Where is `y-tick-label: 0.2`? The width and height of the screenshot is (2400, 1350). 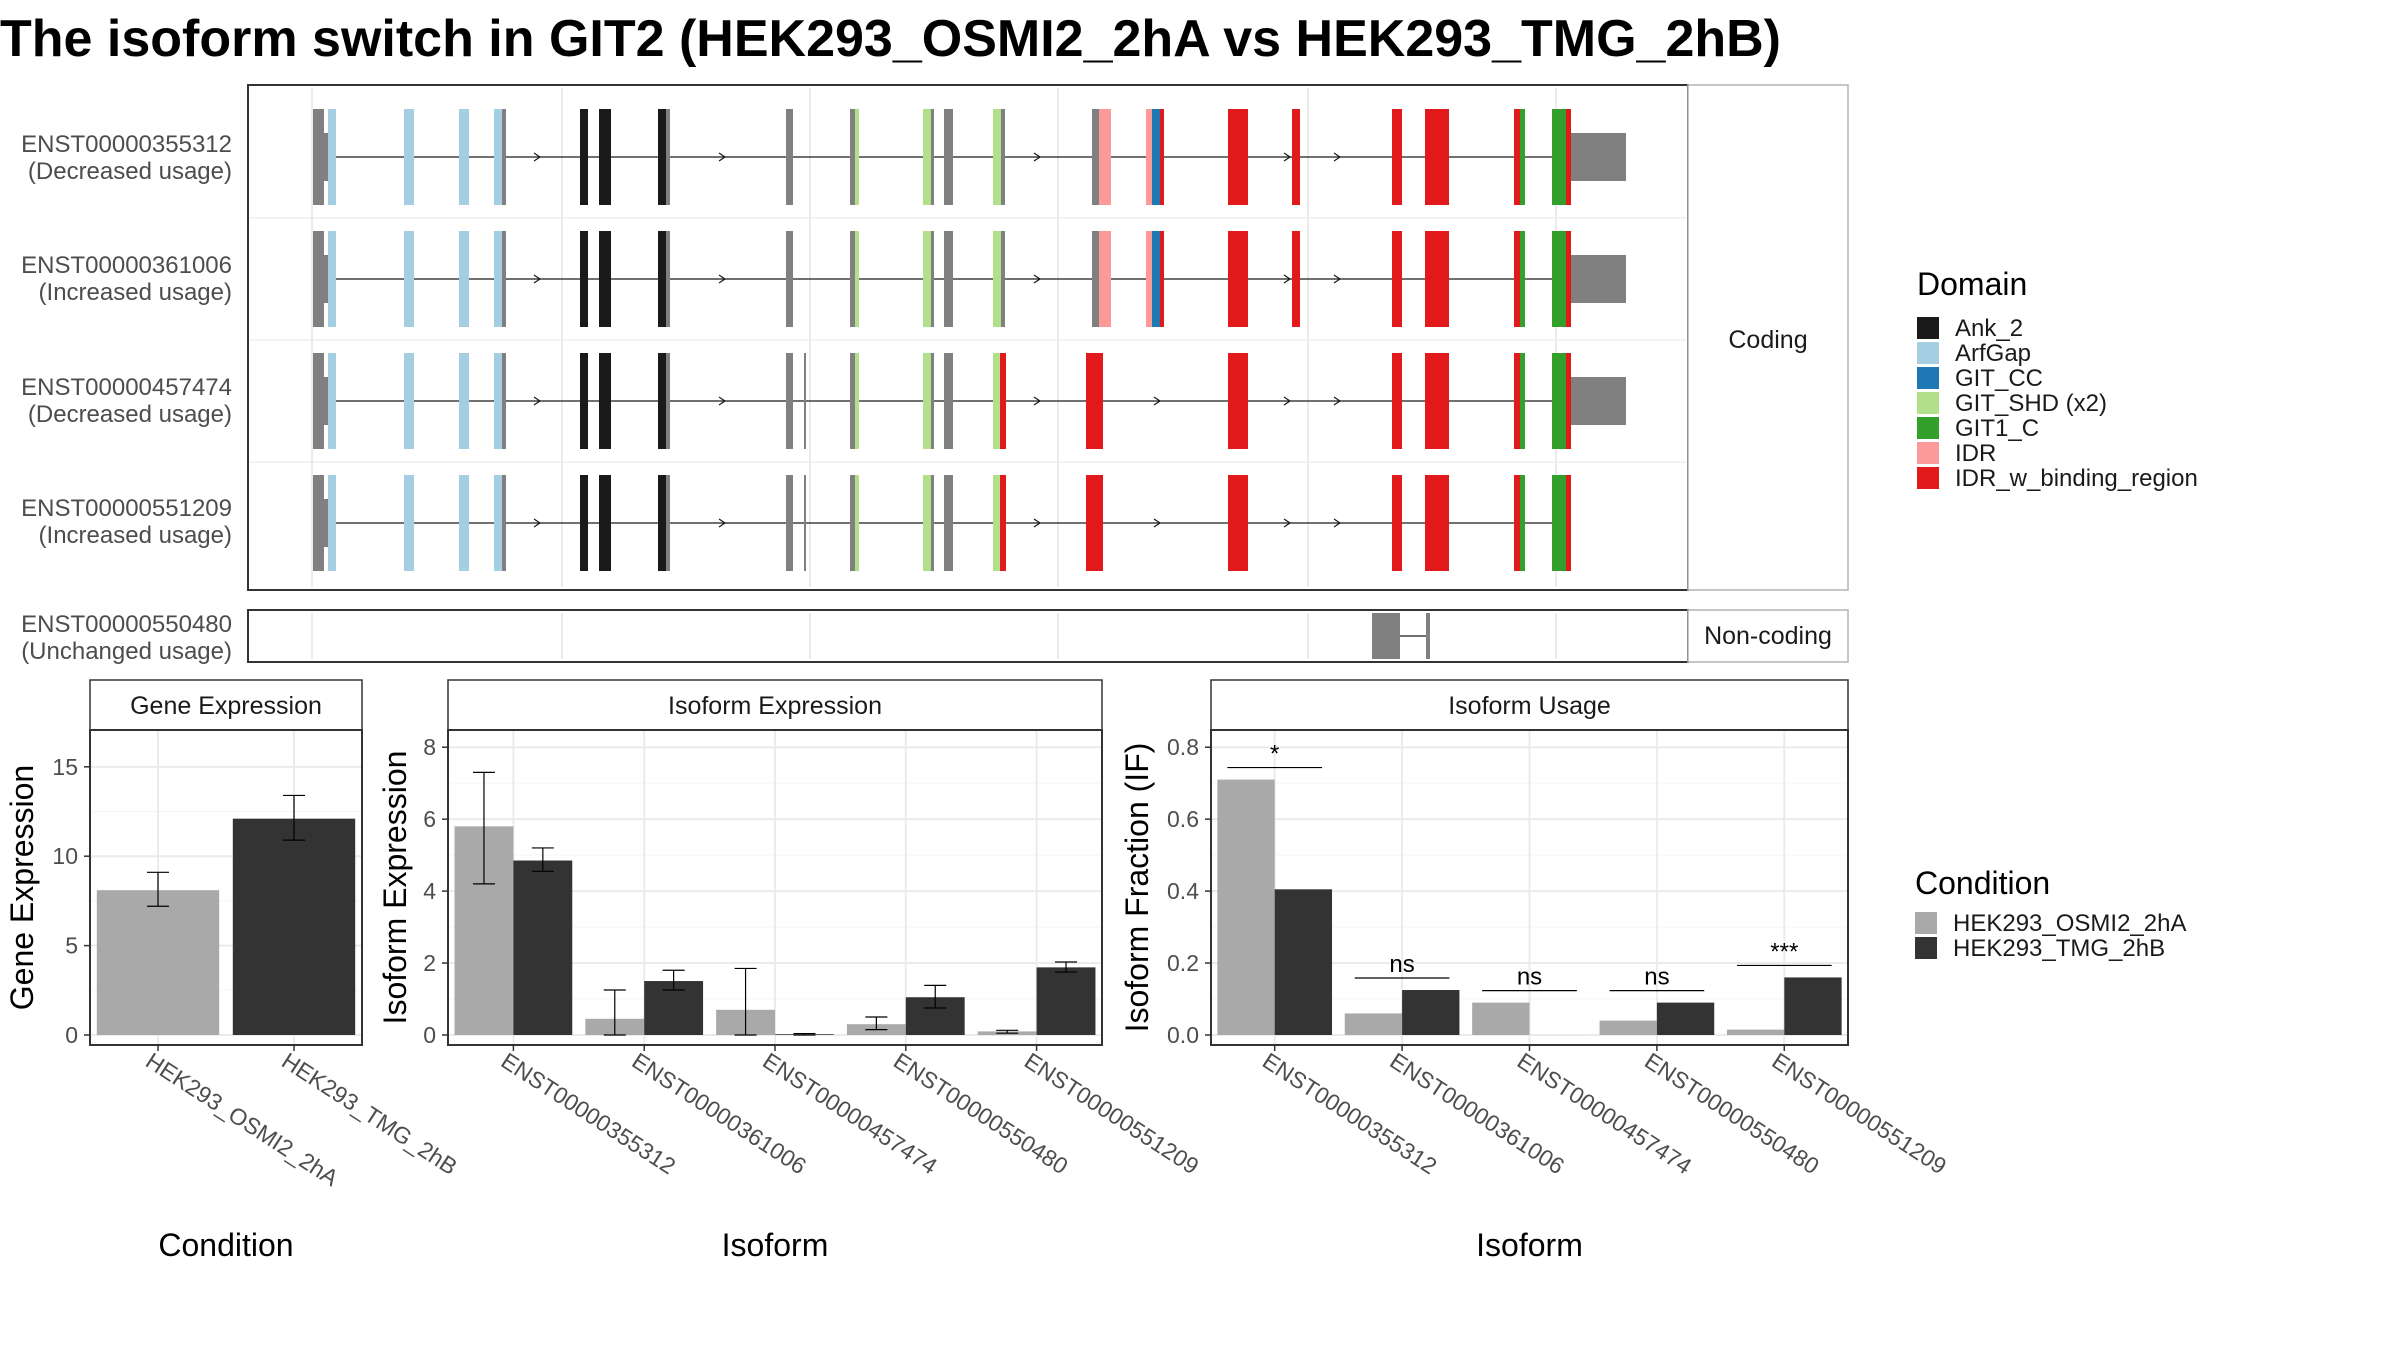 y-tick-label: 0.2 is located at coordinates (1183, 963).